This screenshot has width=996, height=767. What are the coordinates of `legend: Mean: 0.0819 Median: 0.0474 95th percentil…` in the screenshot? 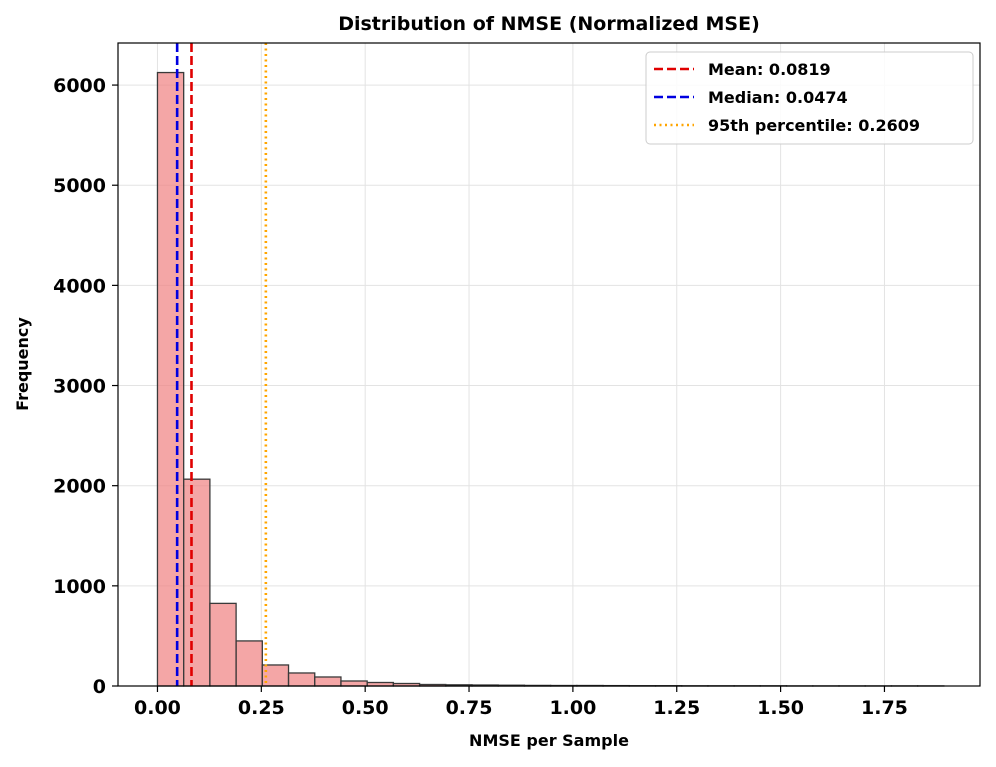 It's located at (809, 98).